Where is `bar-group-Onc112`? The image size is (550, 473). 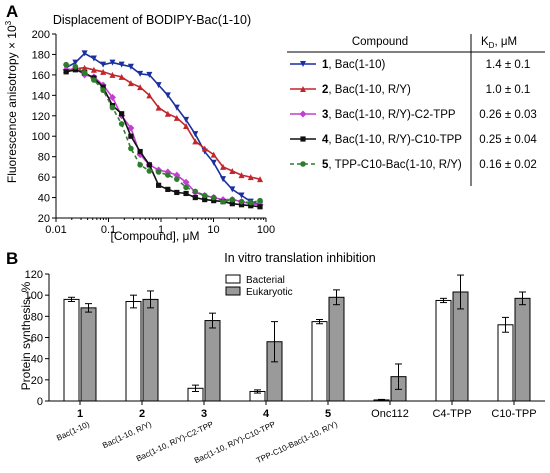
bar-group-Onc112 is located at coordinates (390, 382).